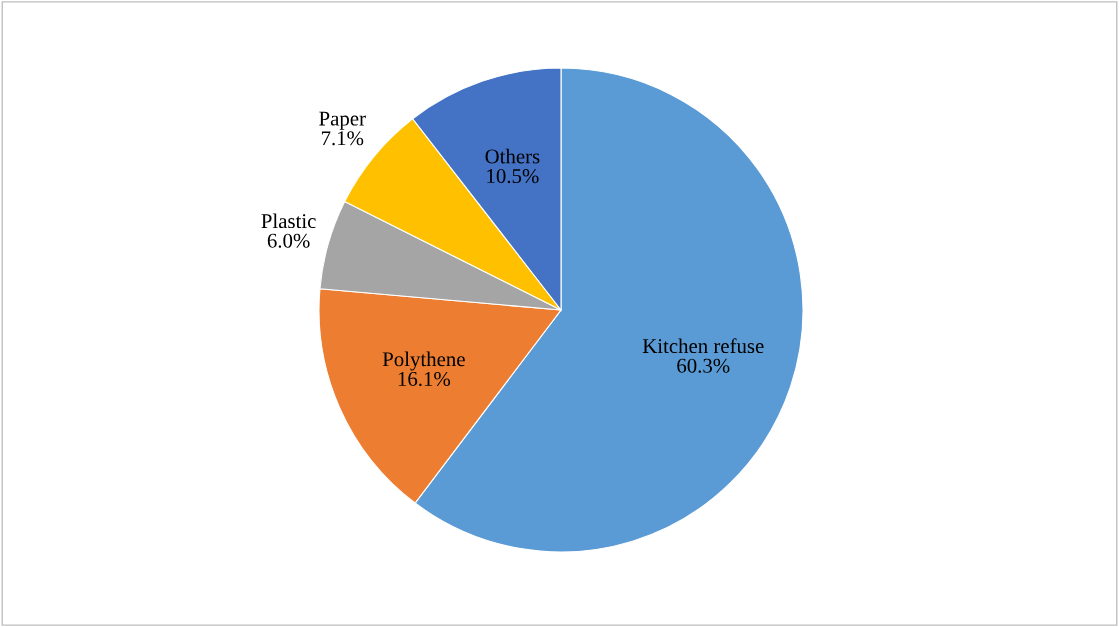  I want to click on slice-label: Paper, so click(342, 120).